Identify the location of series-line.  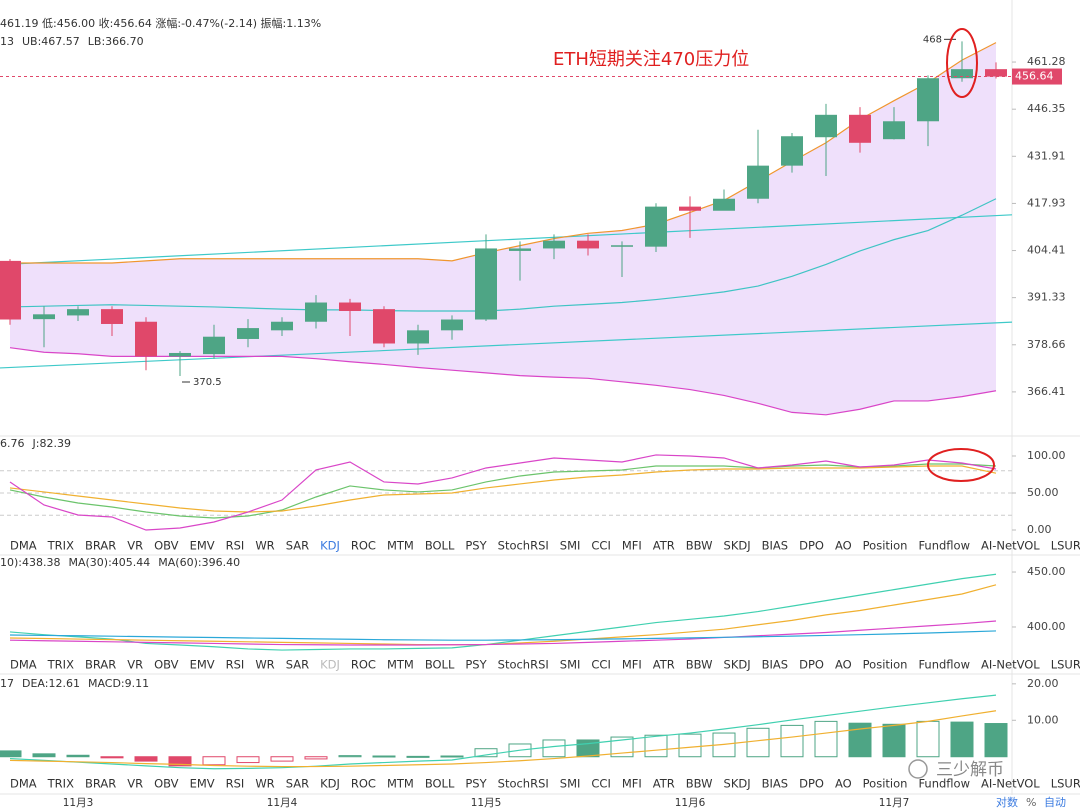
(503, 633).